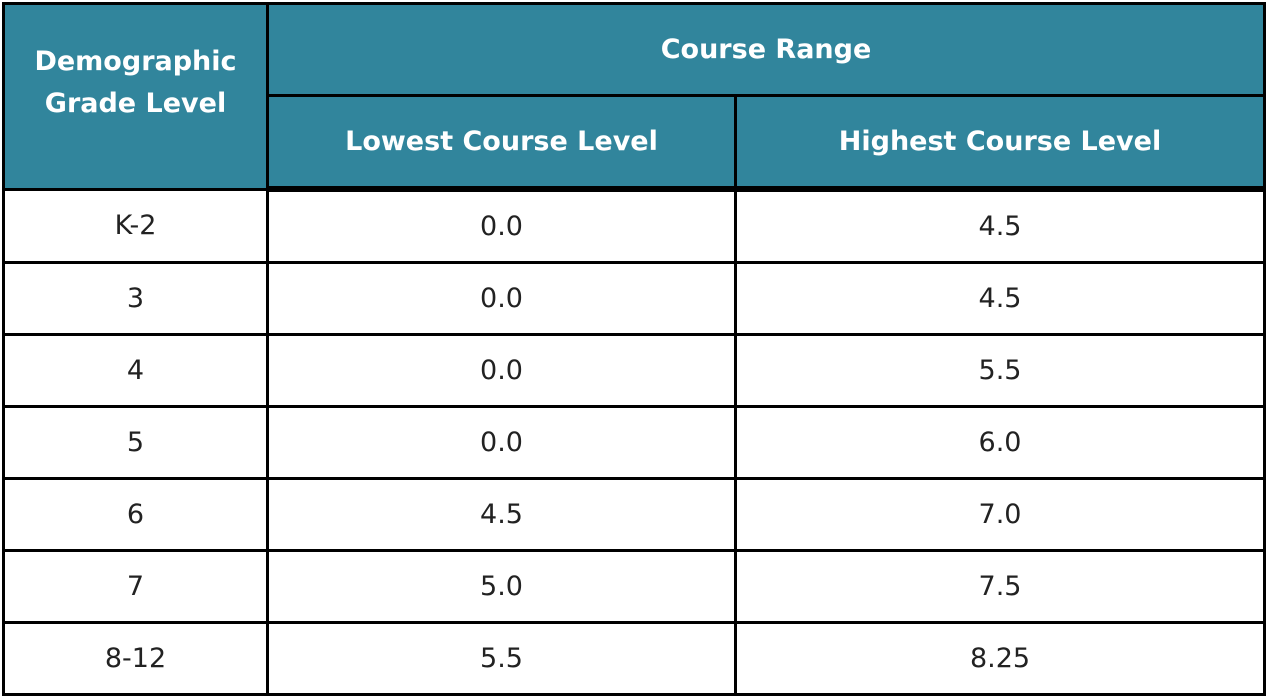  I want to click on table-row: K-2 0.0 4.5, so click(634, 225).